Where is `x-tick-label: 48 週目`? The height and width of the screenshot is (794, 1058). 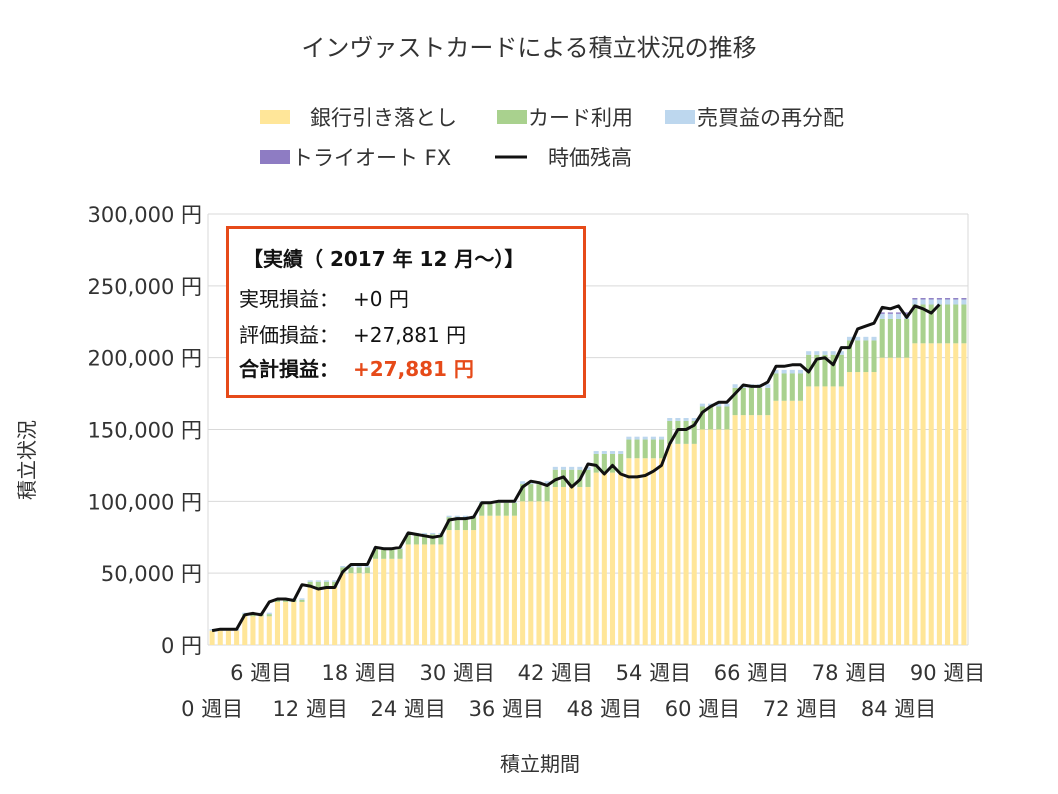 x-tick-label: 48 週目 is located at coordinates (604, 709).